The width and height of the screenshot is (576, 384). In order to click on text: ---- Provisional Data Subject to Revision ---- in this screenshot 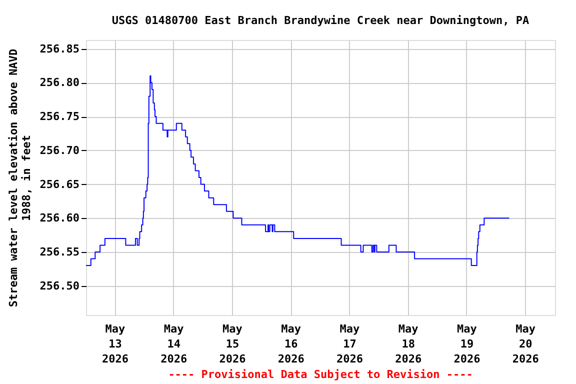, I will do `click(320, 374)`.